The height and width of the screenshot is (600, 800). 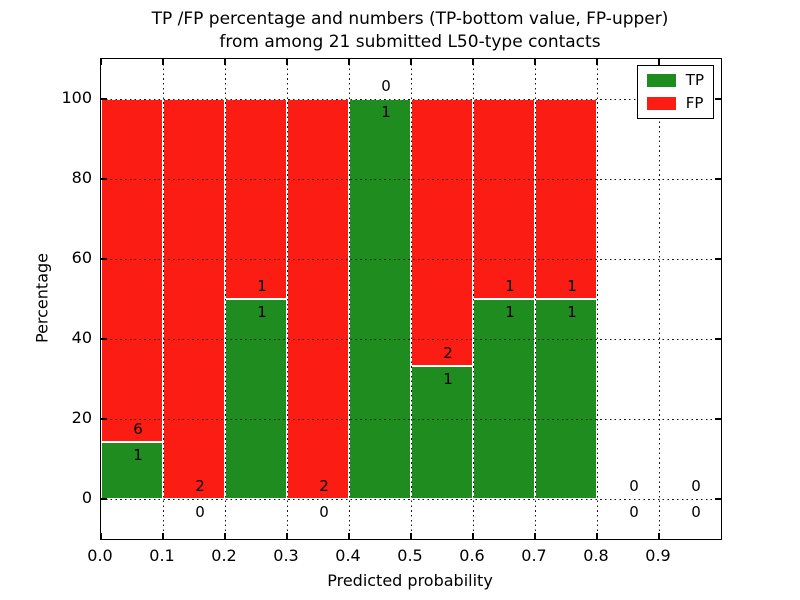 What do you see at coordinates (348, 555) in the screenshot?
I see `x-tick-label: 0.4` at bounding box center [348, 555].